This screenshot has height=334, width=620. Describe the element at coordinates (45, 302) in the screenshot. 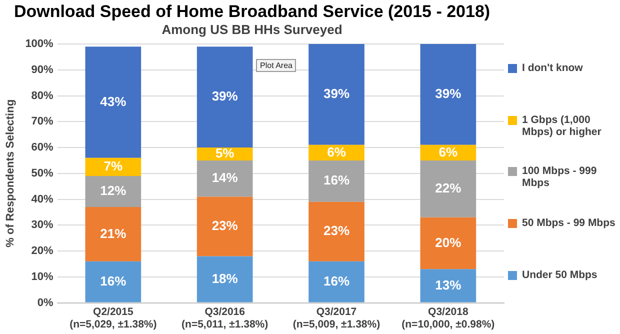

I see `y-tick-label: 0%` at that location.